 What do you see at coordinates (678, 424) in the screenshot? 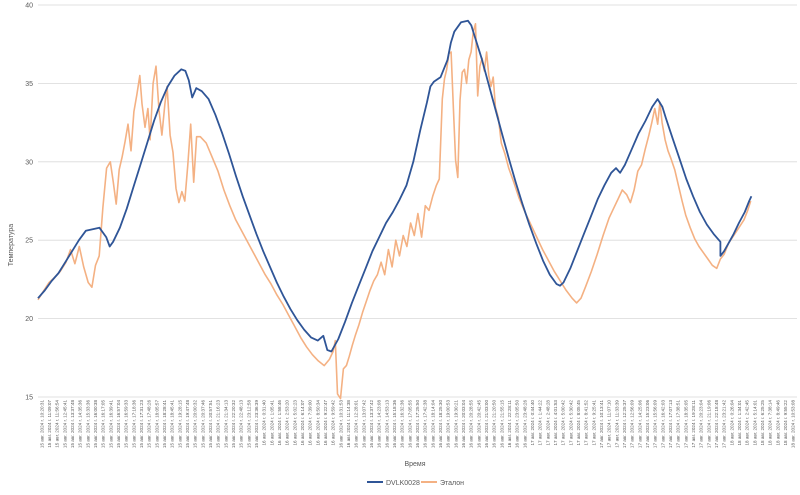
I see `x-tick-label: 17 авг. 2024 г. 17:38:51` at bounding box center [678, 424].